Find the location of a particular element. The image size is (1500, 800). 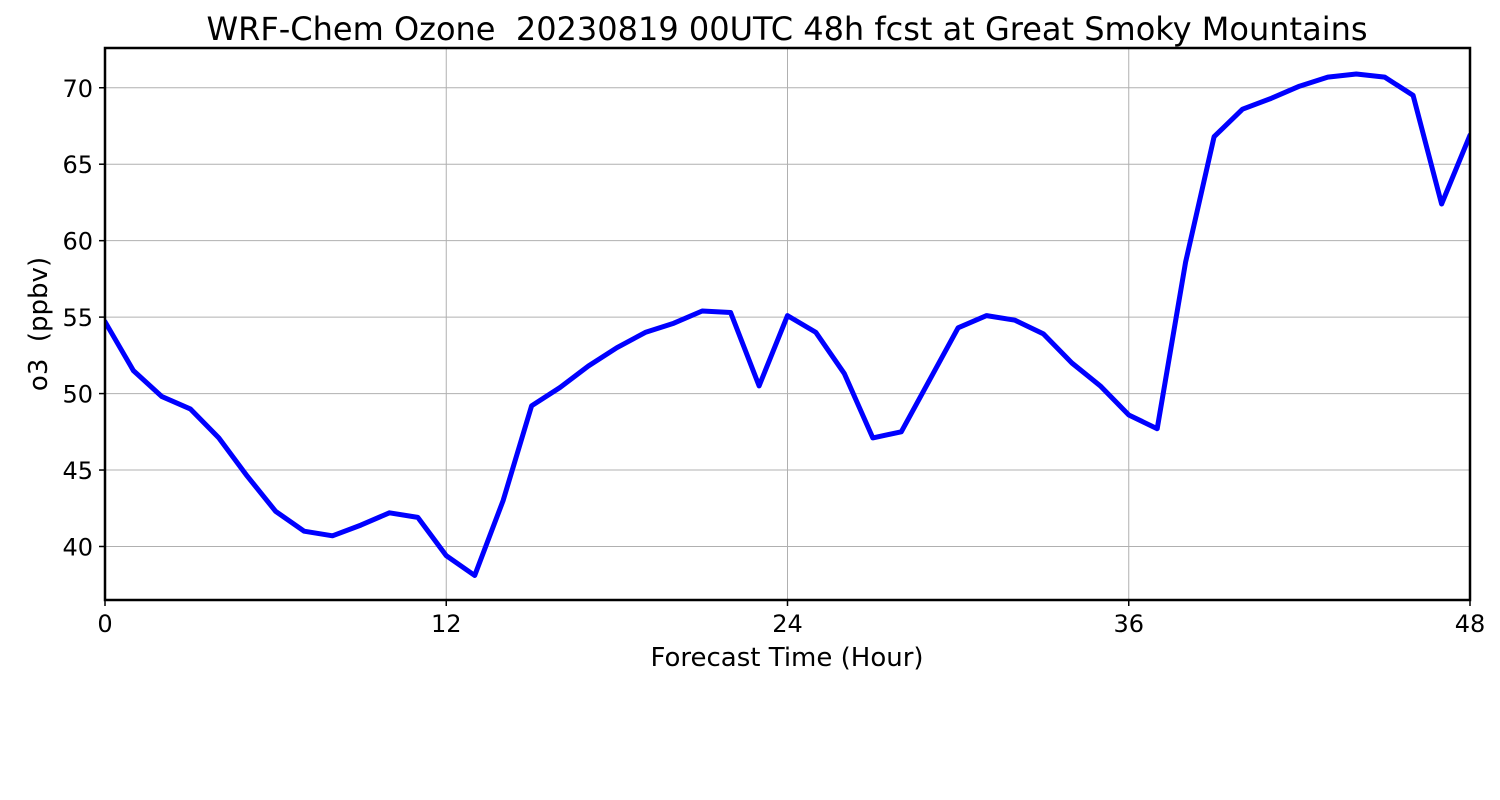

y-tick-label: 40 is located at coordinates (77, 547).